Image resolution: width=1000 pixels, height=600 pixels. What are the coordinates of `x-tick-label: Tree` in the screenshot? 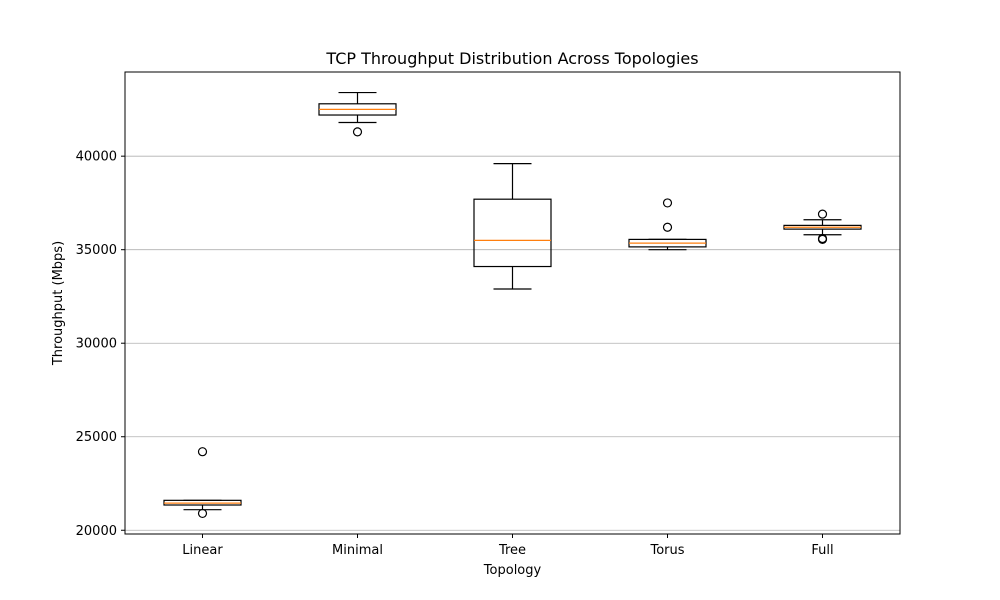 It's located at (512, 550).